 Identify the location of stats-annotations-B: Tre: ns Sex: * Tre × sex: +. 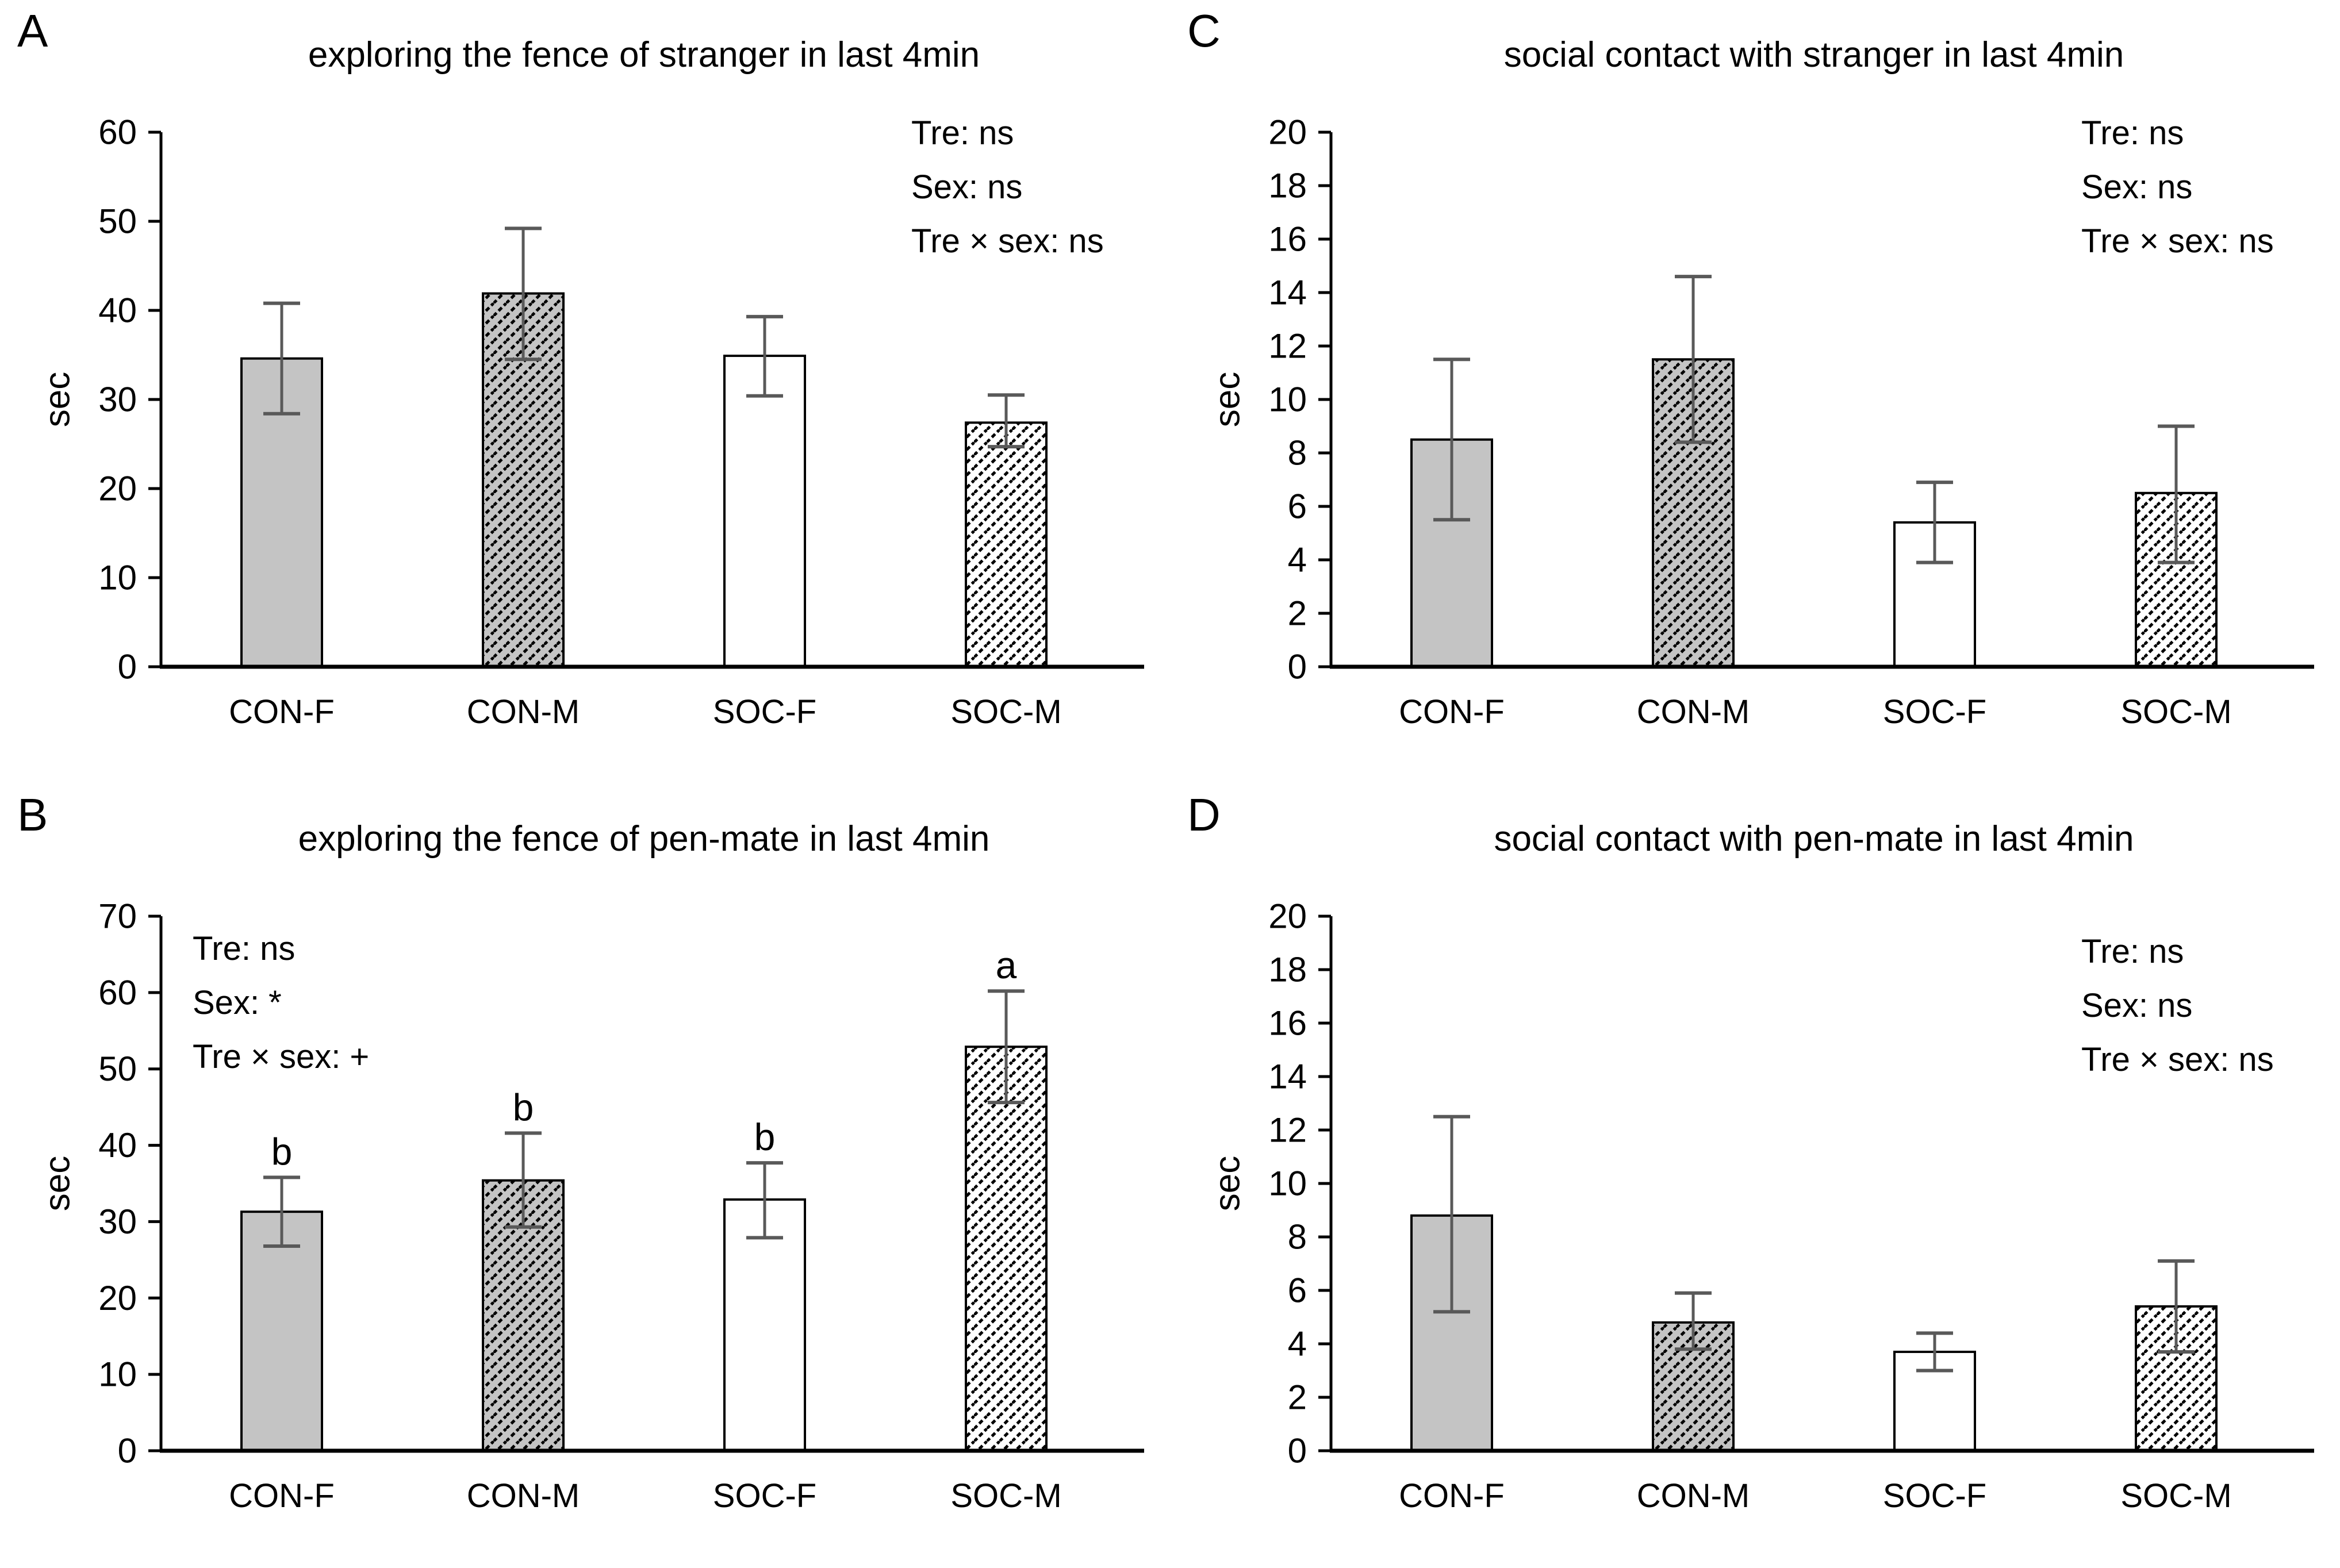
(281, 1003).